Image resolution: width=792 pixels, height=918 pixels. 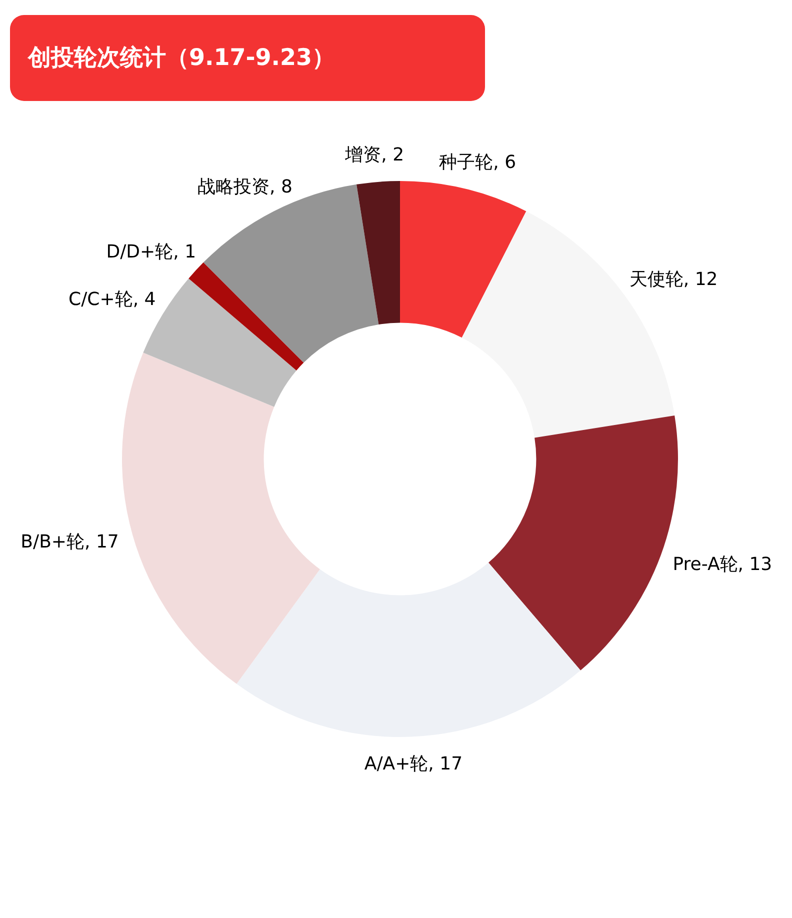 What do you see at coordinates (755, 565) in the screenshot?
I see `value-label: , 13` at bounding box center [755, 565].